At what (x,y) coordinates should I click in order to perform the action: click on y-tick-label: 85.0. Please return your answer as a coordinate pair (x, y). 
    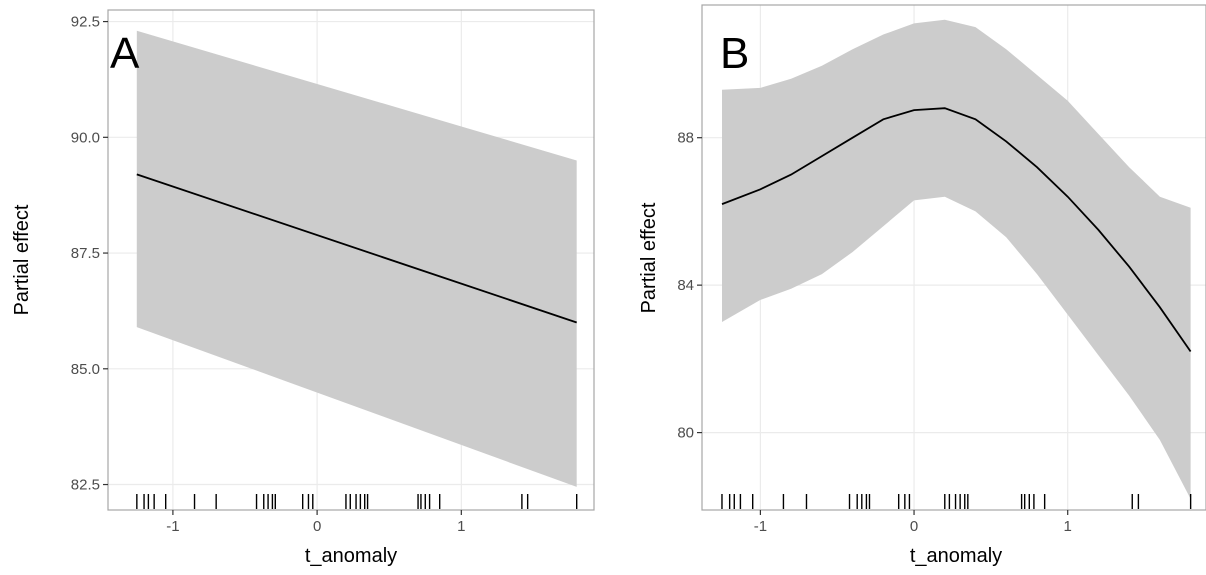
    Looking at the image, I should click on (85, 369).